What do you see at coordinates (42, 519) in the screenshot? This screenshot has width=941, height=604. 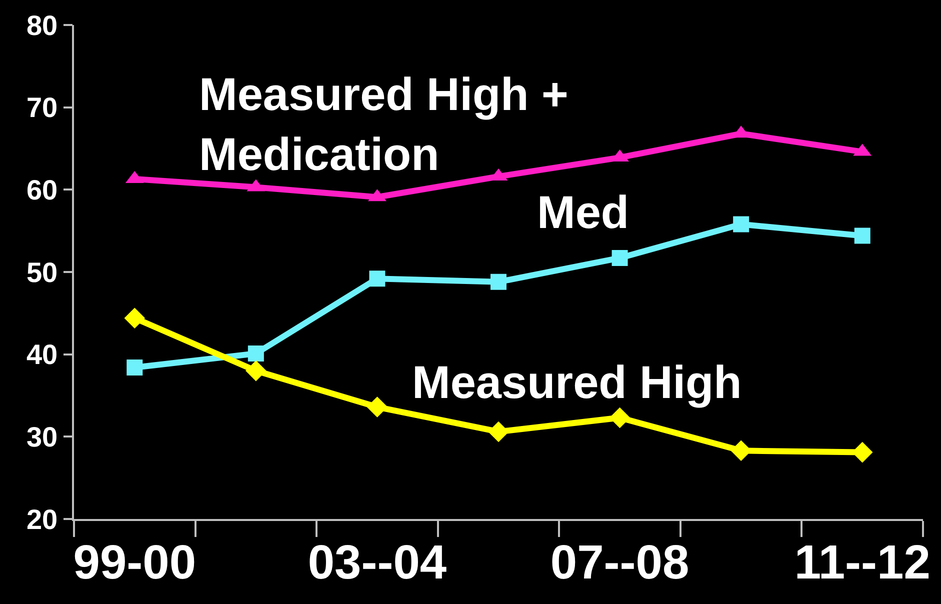 I see `y-tick-label: 20` at bounding box center [42, 519].